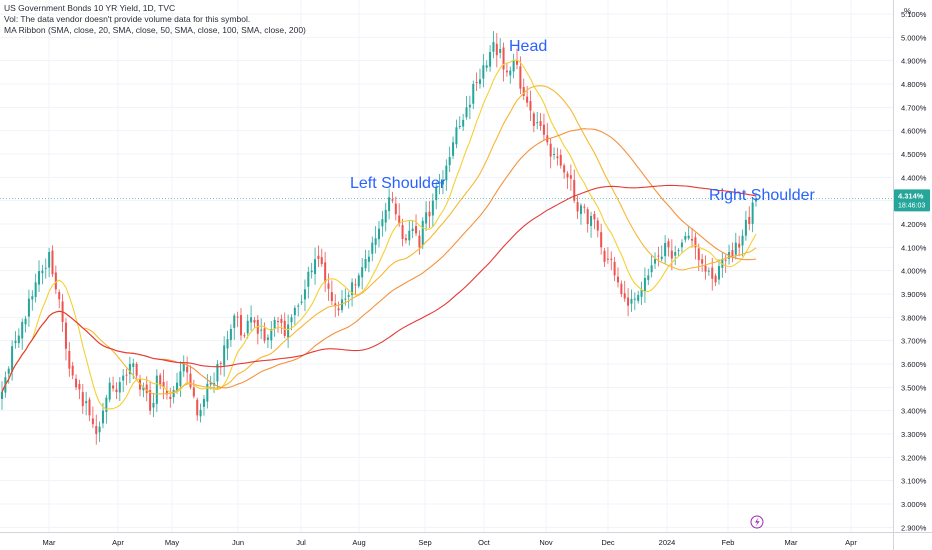 The height and width of the screenshot is (550, 932). I want to click on price-tick-label: 4.900%, so click(914, 61).